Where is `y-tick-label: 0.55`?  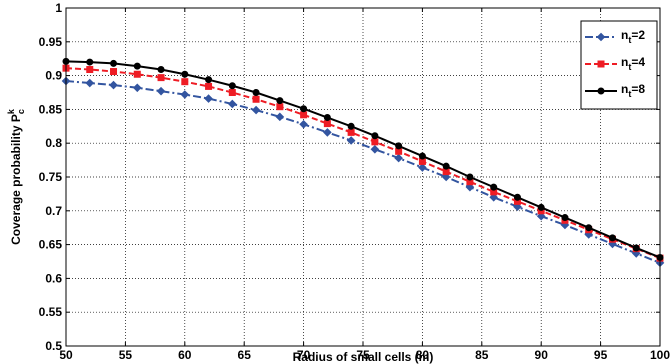
y-tick-label: 0.55 is located at coordinates (51, 312).